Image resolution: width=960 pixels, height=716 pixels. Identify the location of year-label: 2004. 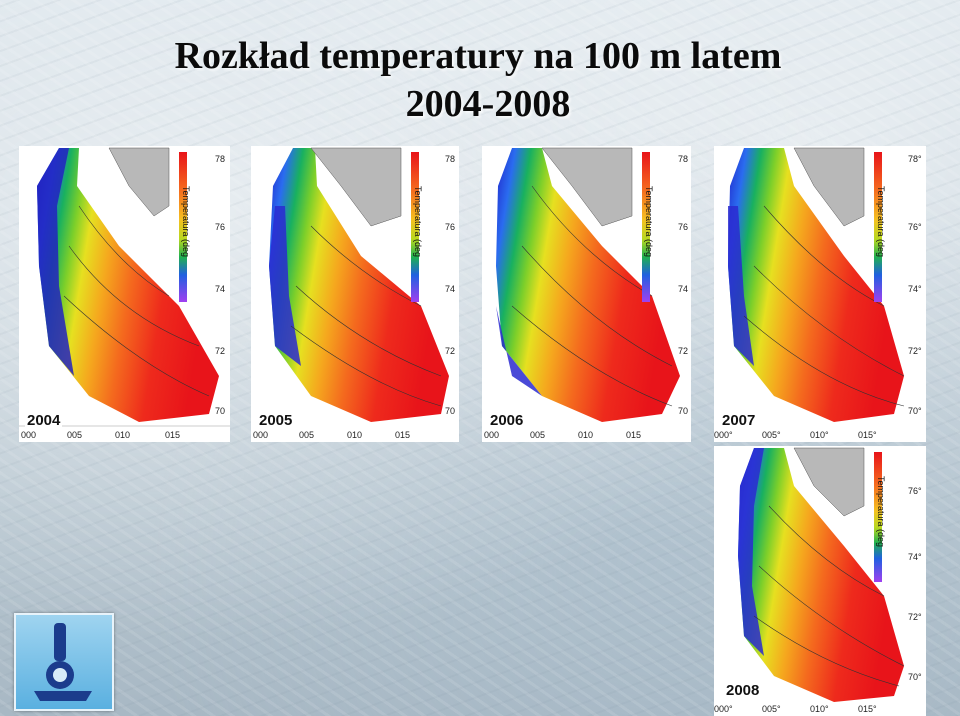
(44, 420).